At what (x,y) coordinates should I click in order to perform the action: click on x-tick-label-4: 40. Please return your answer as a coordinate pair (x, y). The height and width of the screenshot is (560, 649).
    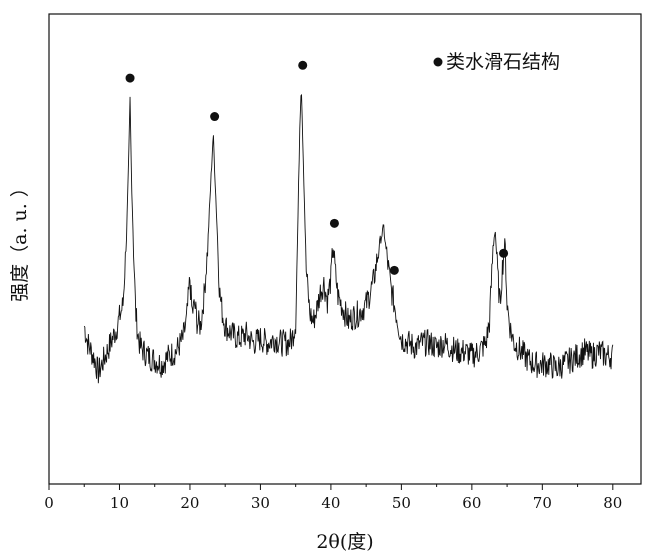
    Looking at the image, I should click on (330, 503).